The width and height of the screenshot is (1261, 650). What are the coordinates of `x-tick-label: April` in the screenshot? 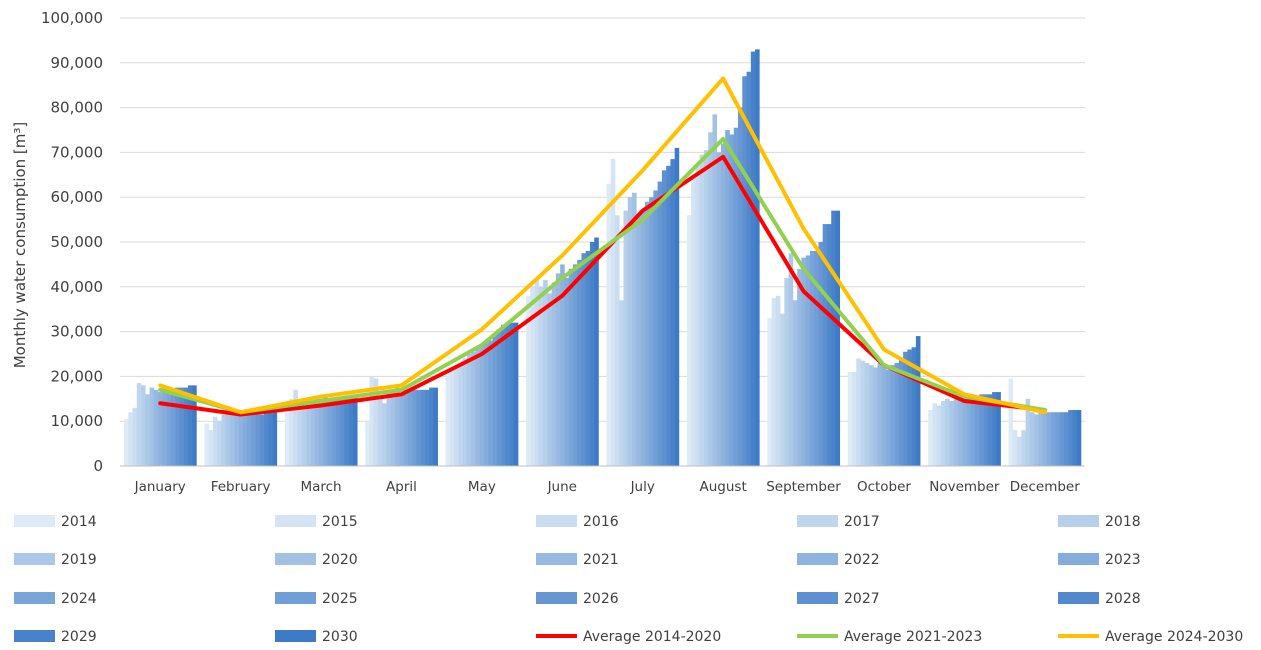 It's located at (401, 487).